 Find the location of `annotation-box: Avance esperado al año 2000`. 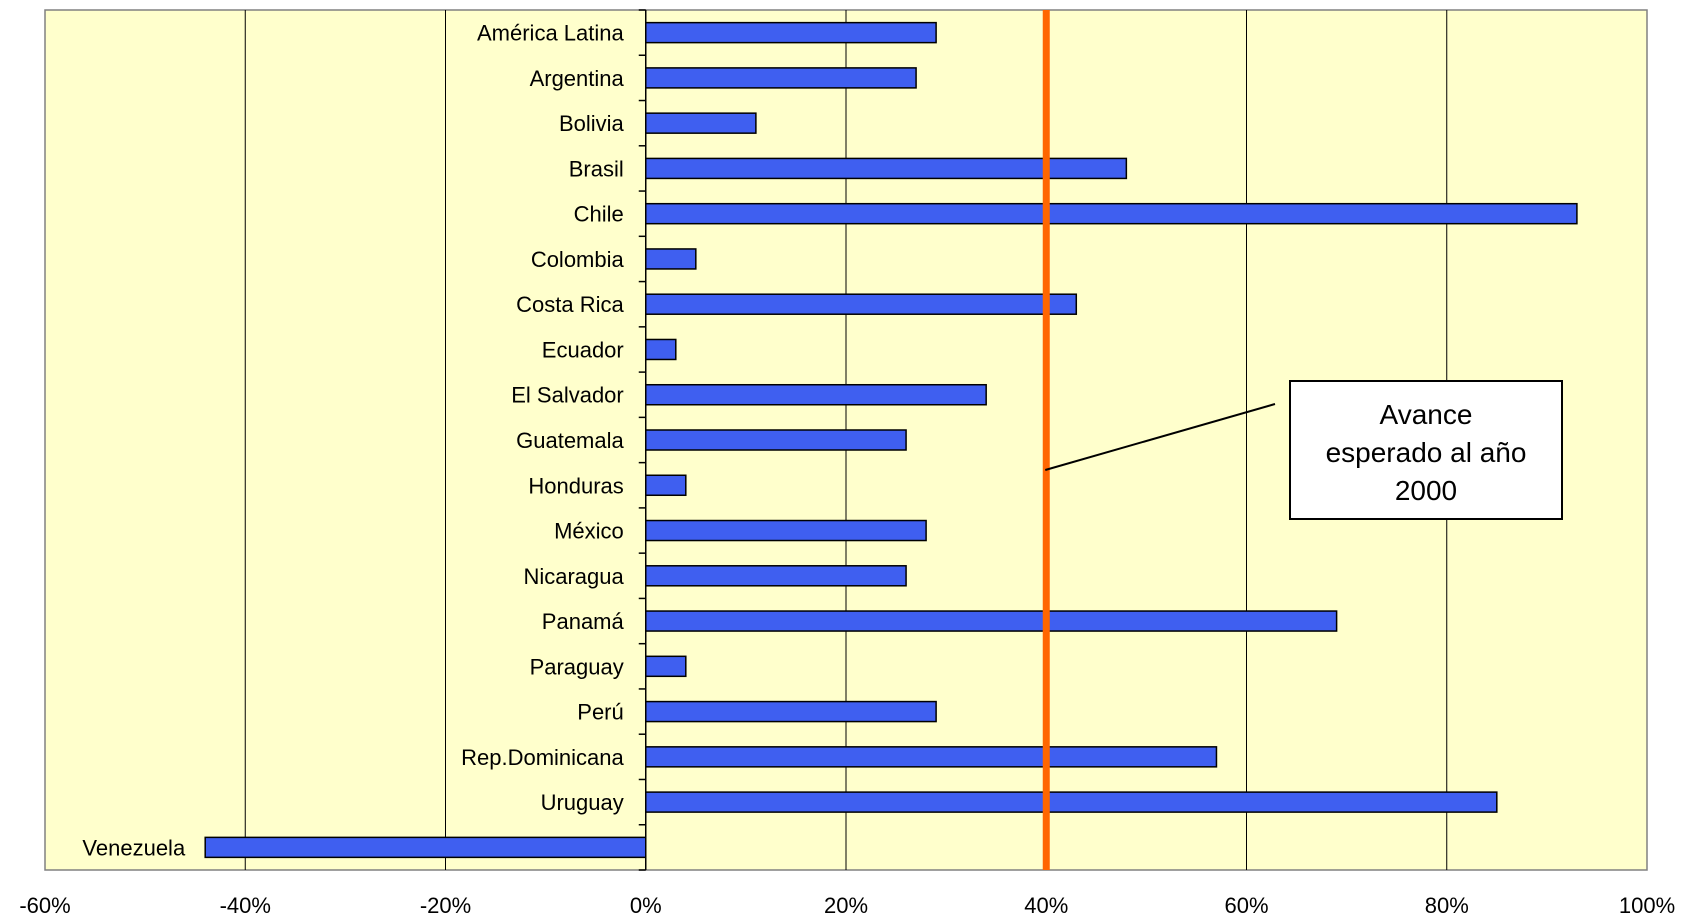

annotation-box: Avance esperado al año 2000 is located at coordinates (1426, 450).